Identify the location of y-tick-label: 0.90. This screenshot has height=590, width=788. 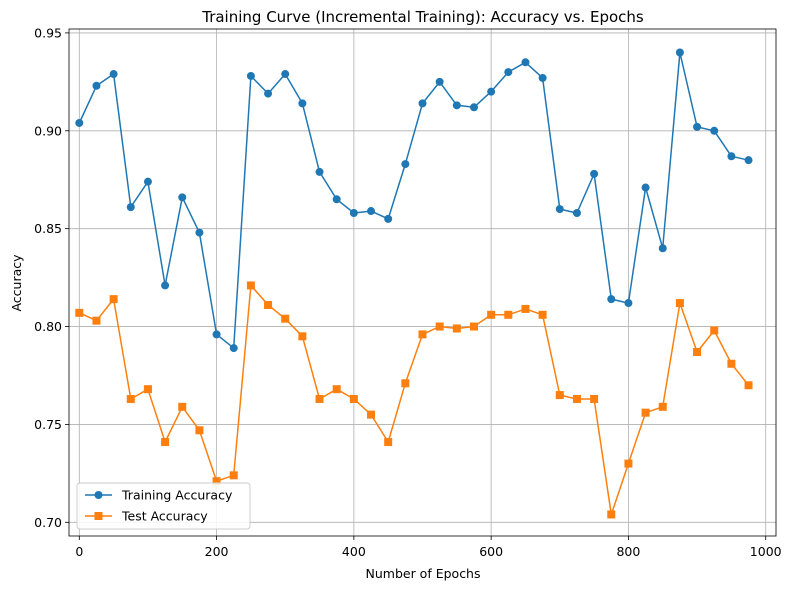
(48, 130).